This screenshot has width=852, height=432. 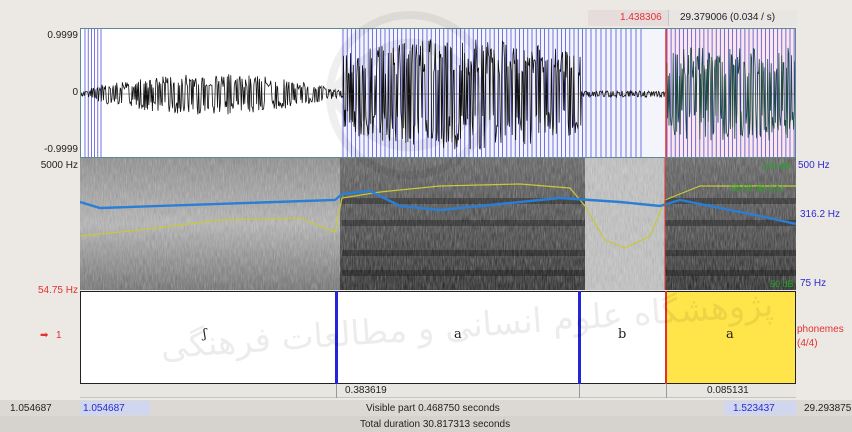 I want to click on formant-bands, so click(x=569, y=237).